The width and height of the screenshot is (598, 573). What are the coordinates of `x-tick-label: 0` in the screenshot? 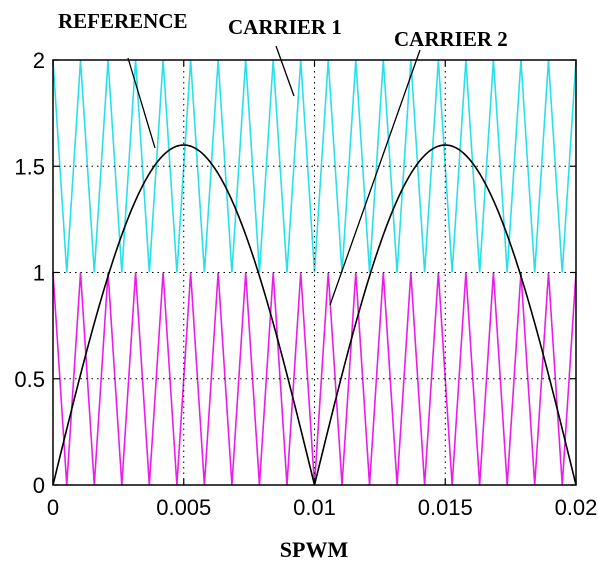 It's located at (53, 507).